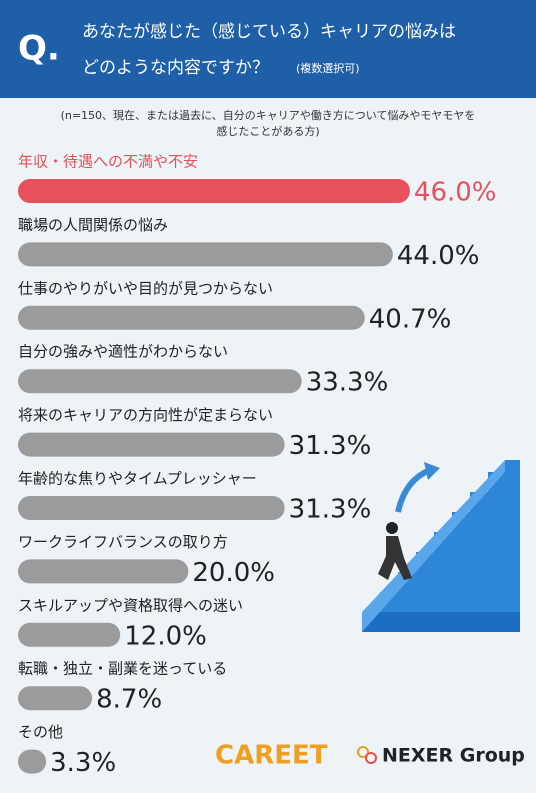 The height and width of the screenshot is (793, 536). I want to click on category-label: 職場の人間関係の悩み, so click(93, 225).